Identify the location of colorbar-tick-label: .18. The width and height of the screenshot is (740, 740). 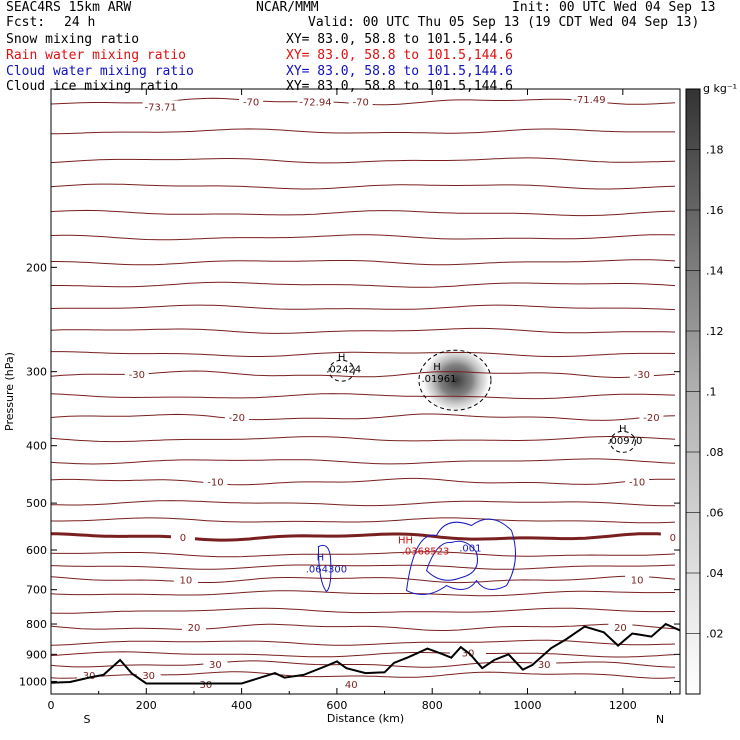
(715, 150).